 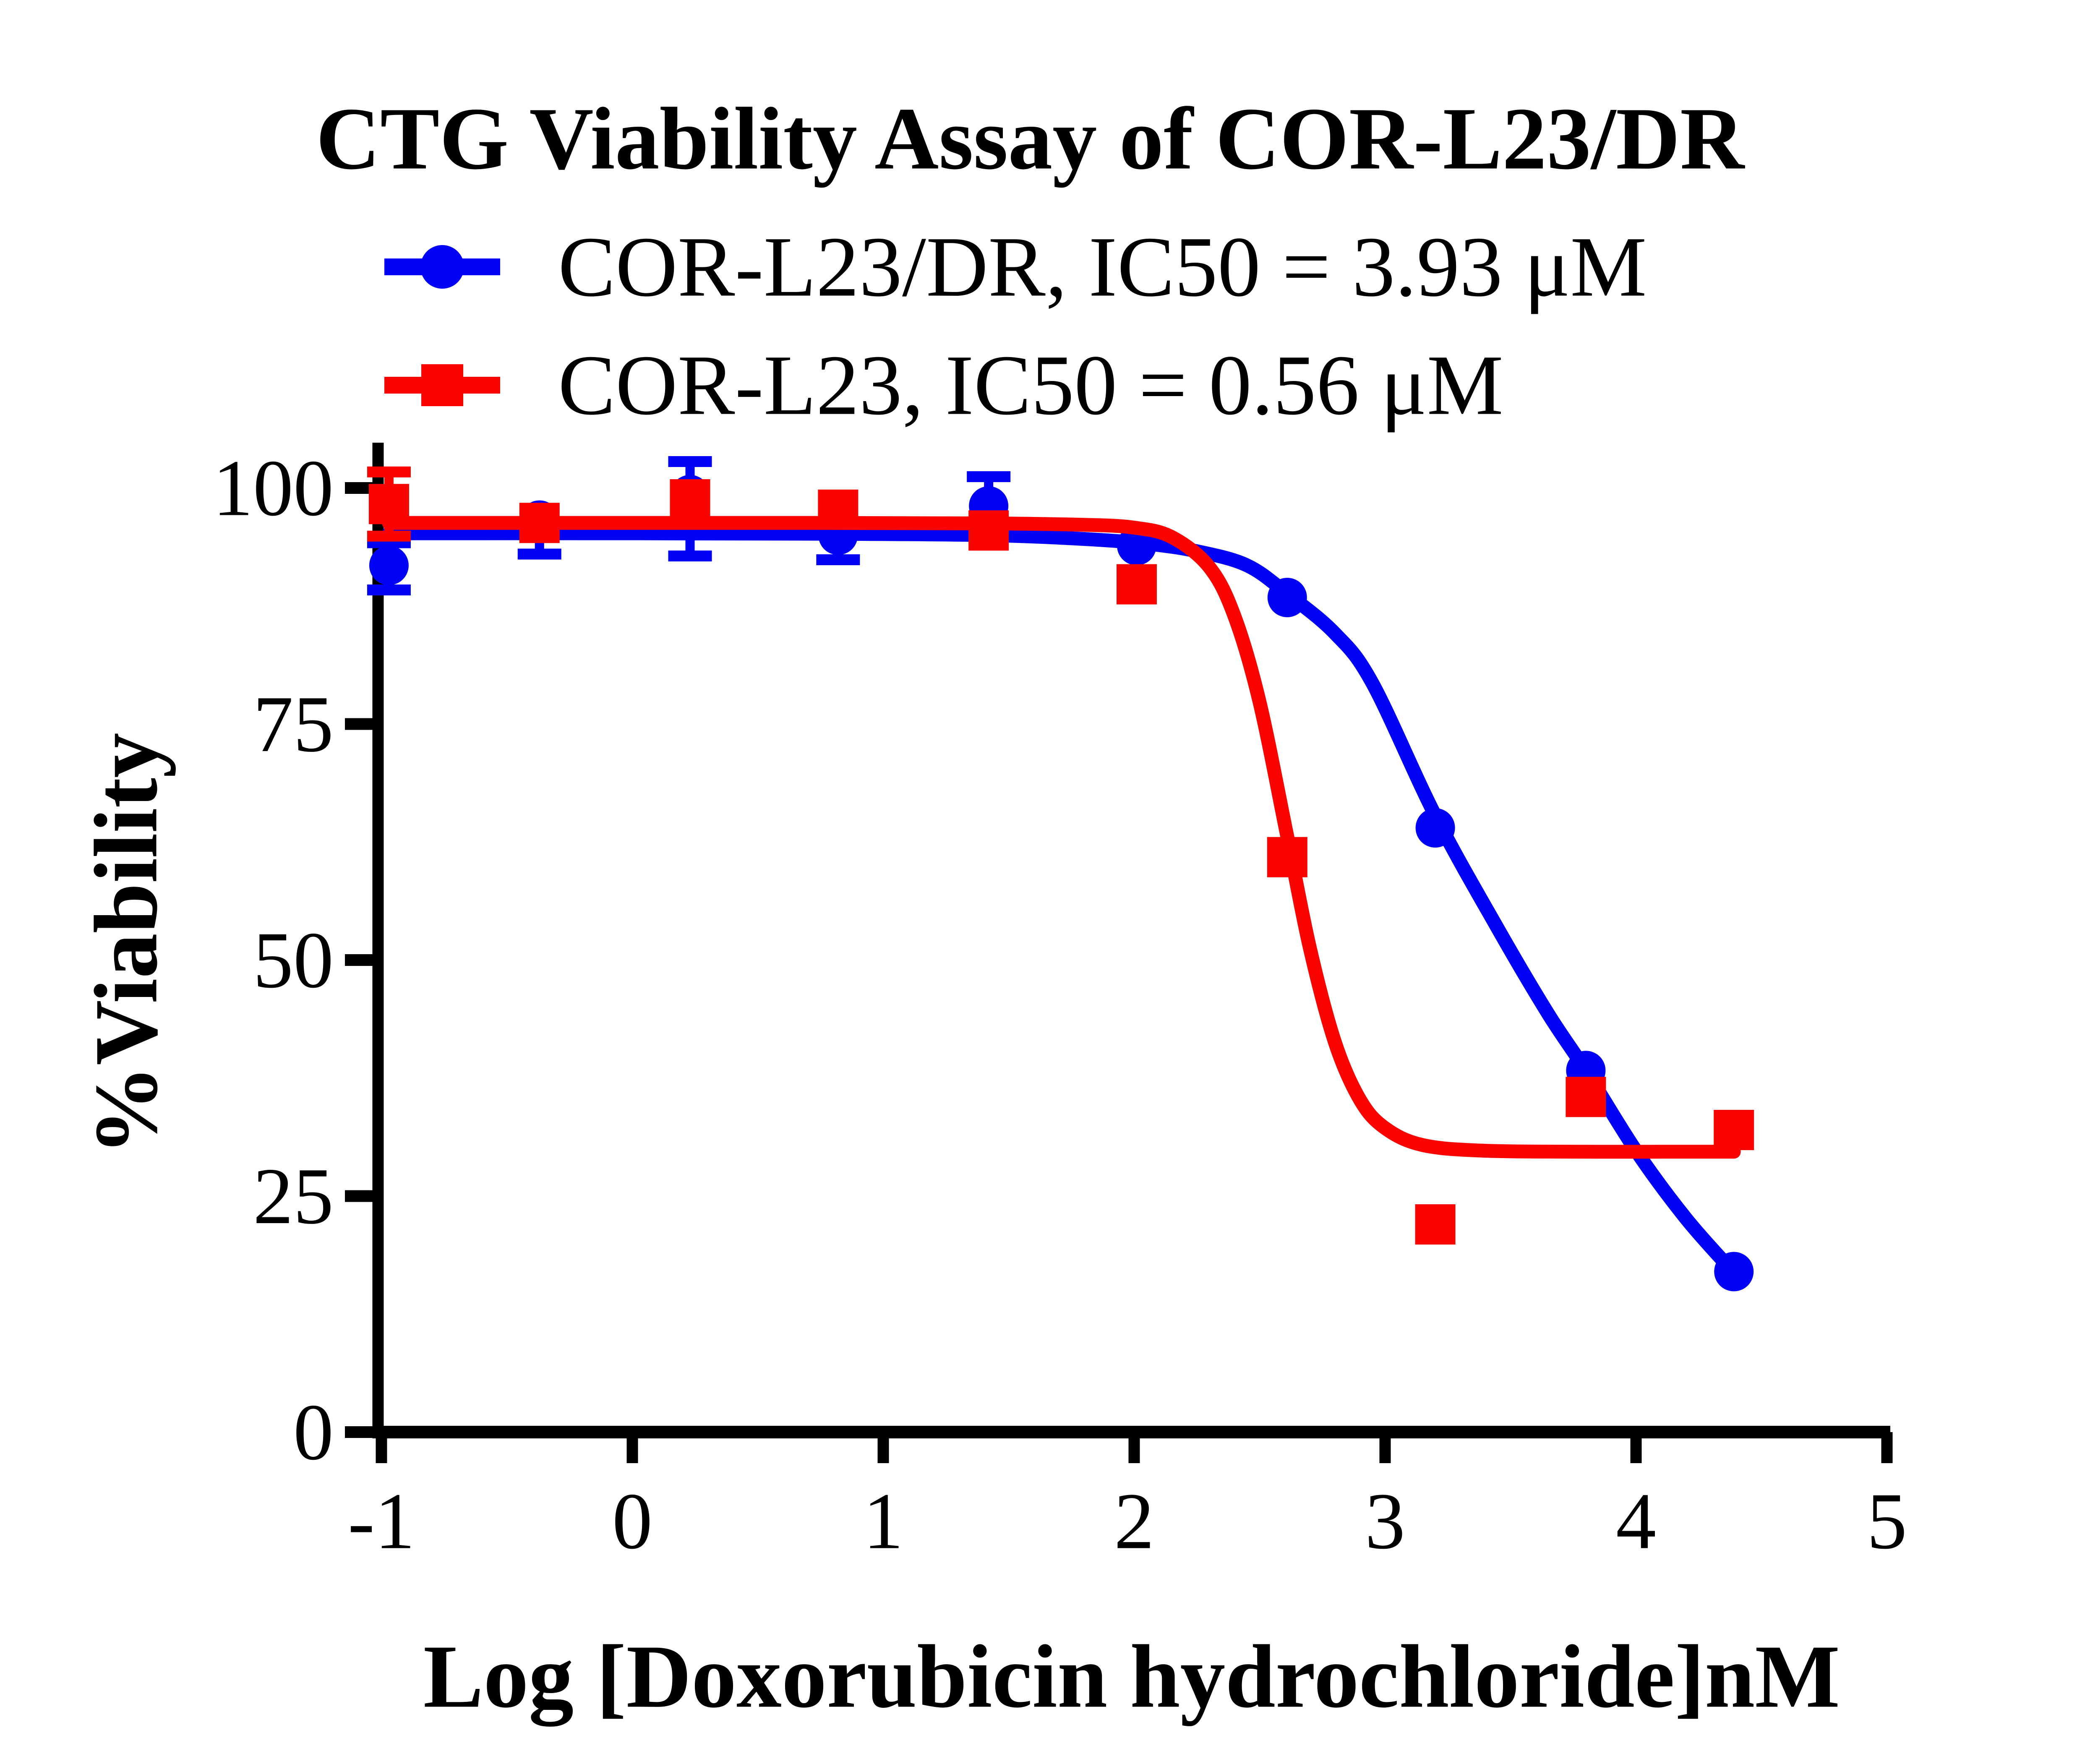 What do you see at coordinates (126, 944) in the screenshot?
I see `y-axis-title: %Viability` at bounding box center [126, 944].